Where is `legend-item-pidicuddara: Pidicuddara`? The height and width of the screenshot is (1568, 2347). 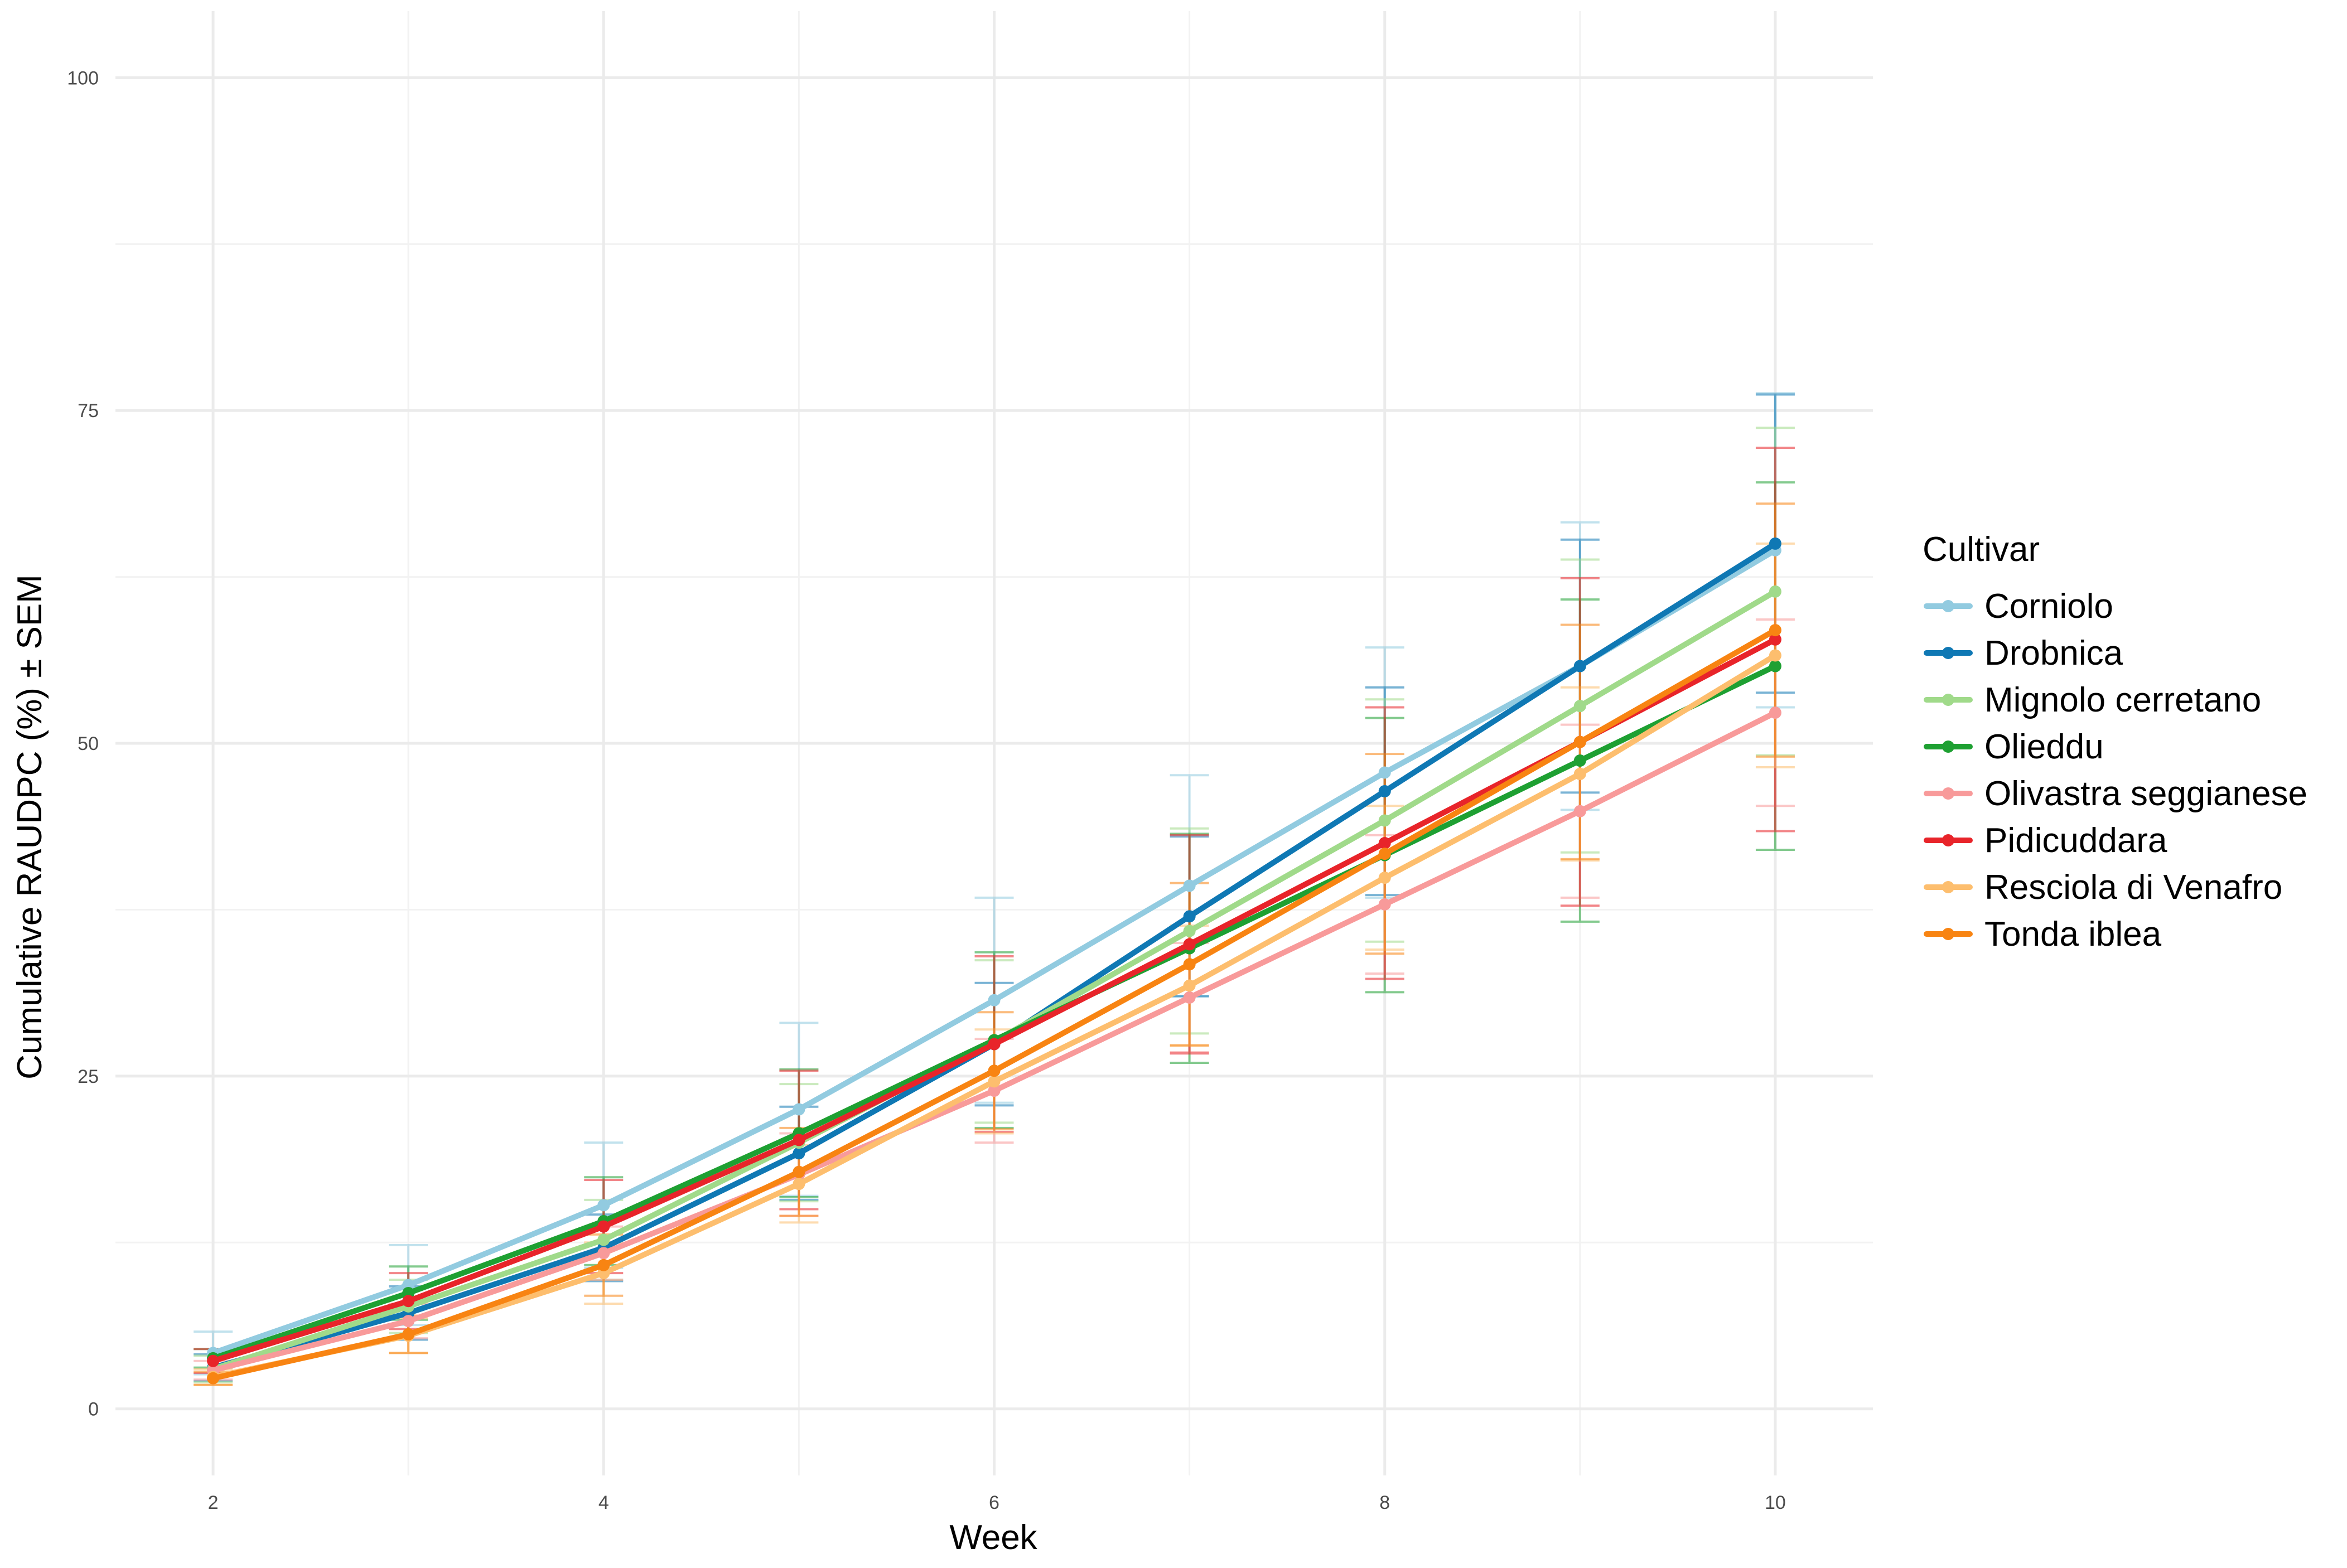
legend-item-pidicuddara: Pidicuddara is located at coordinates (2046, 840).